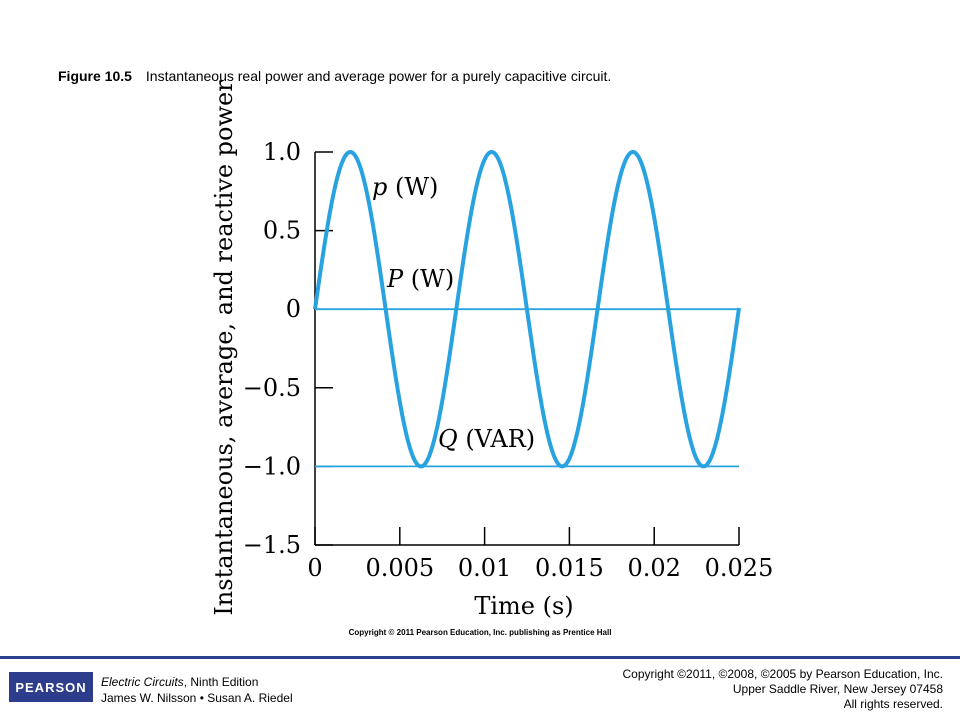 Image resolution: width=960 pixels, height=720 pixels. I want to click on y-tick-label-2: 0, so click(293, 309).